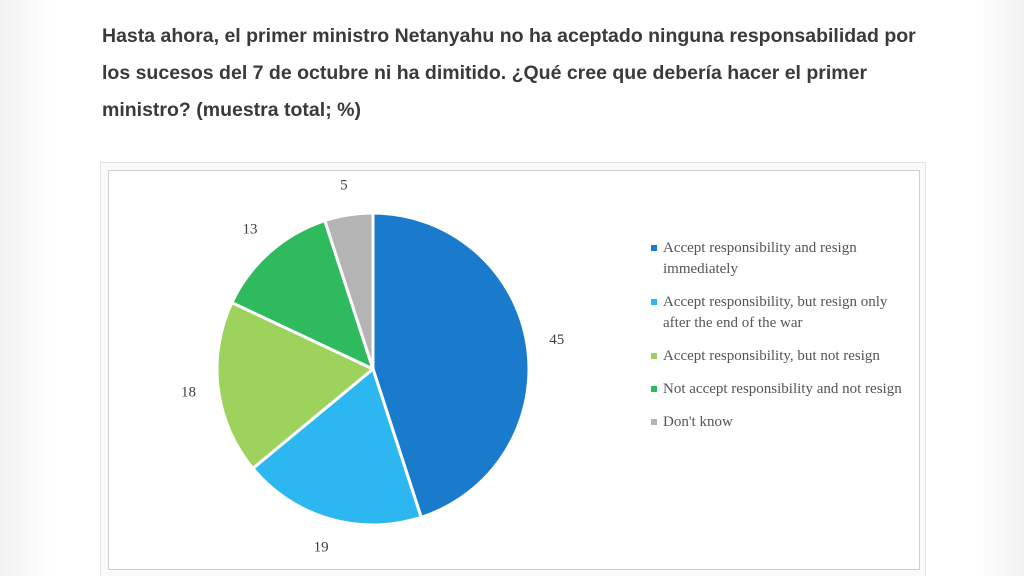 This screenshot has width=1024, height=576. I want to click on legend-label-4: Not accept responsibility and not resign, so click(782, 389).